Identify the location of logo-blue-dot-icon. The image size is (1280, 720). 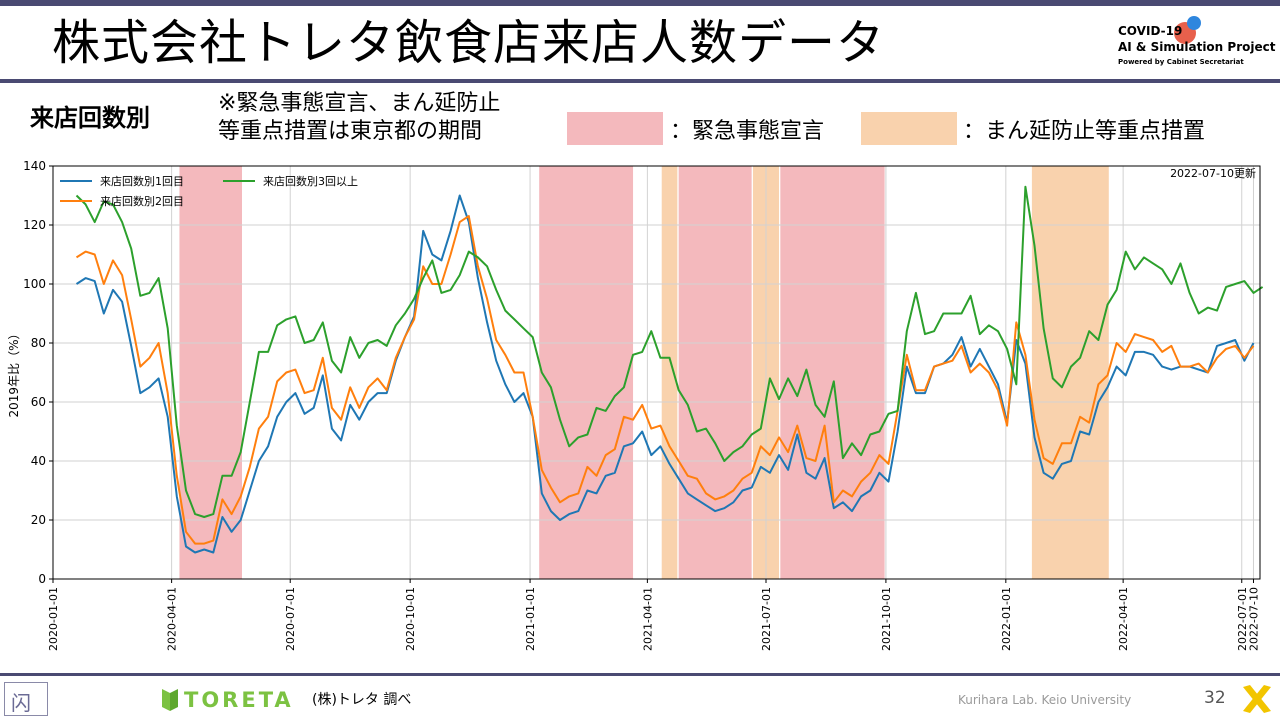
(1194, 23).